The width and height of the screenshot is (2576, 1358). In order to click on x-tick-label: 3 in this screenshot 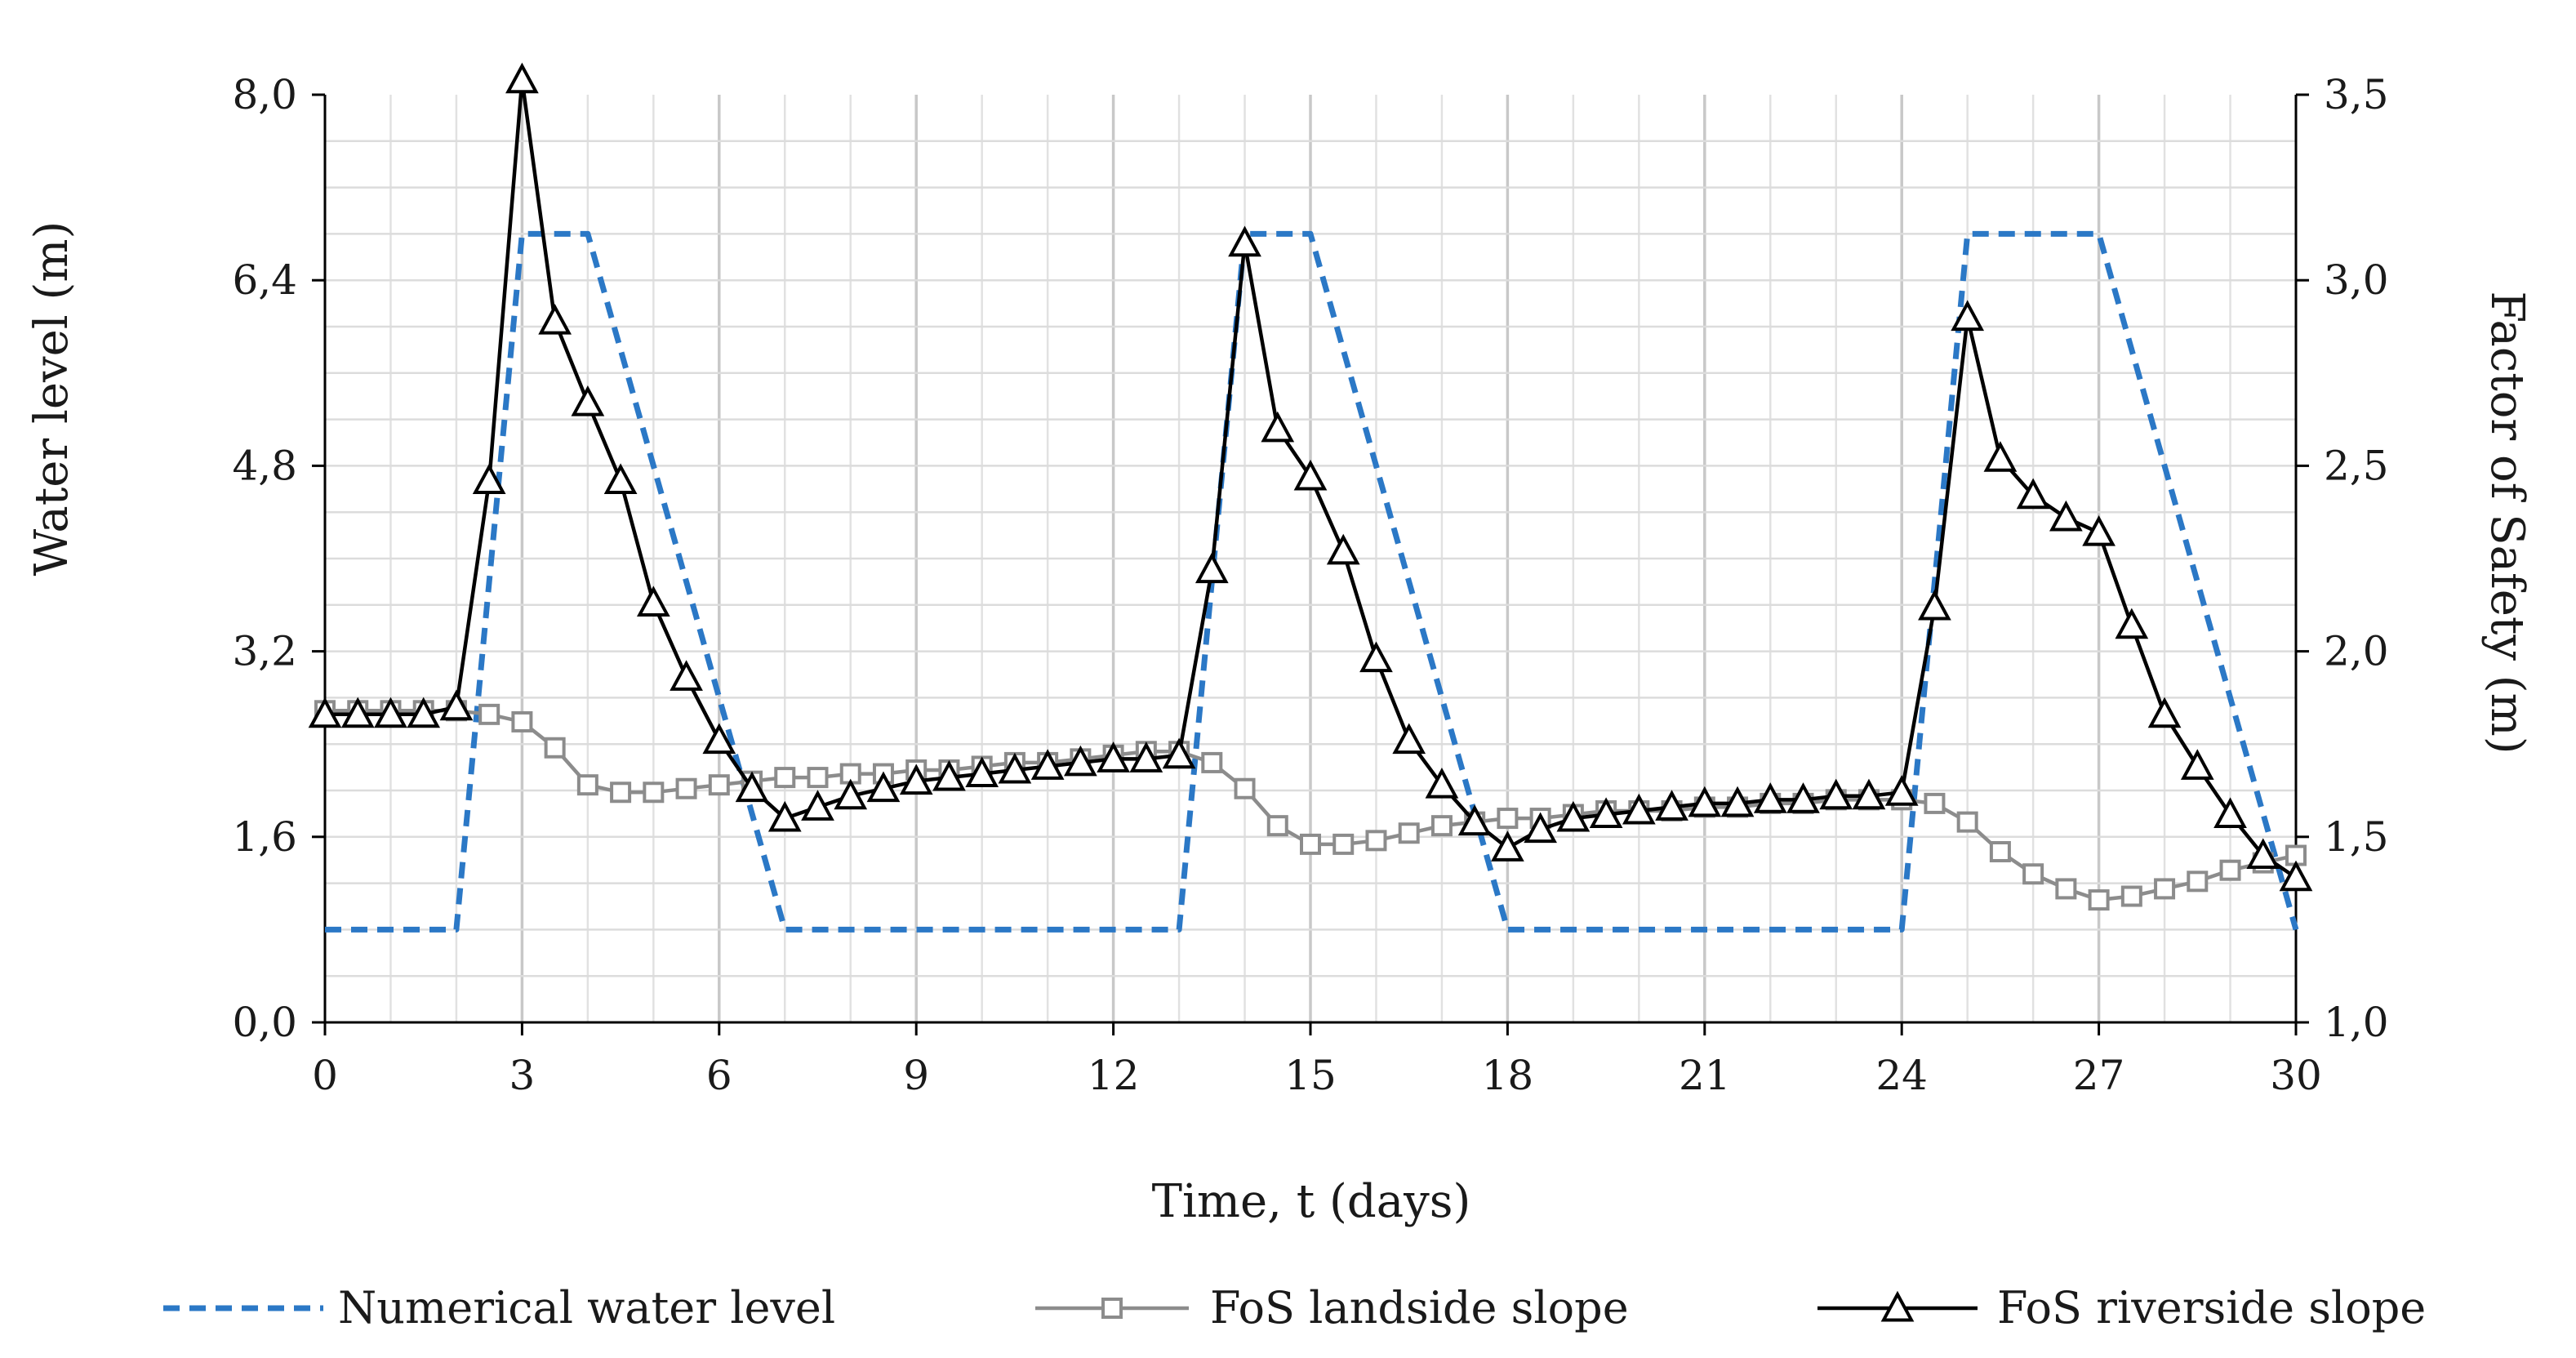, I will do `click(522, 1076)`.